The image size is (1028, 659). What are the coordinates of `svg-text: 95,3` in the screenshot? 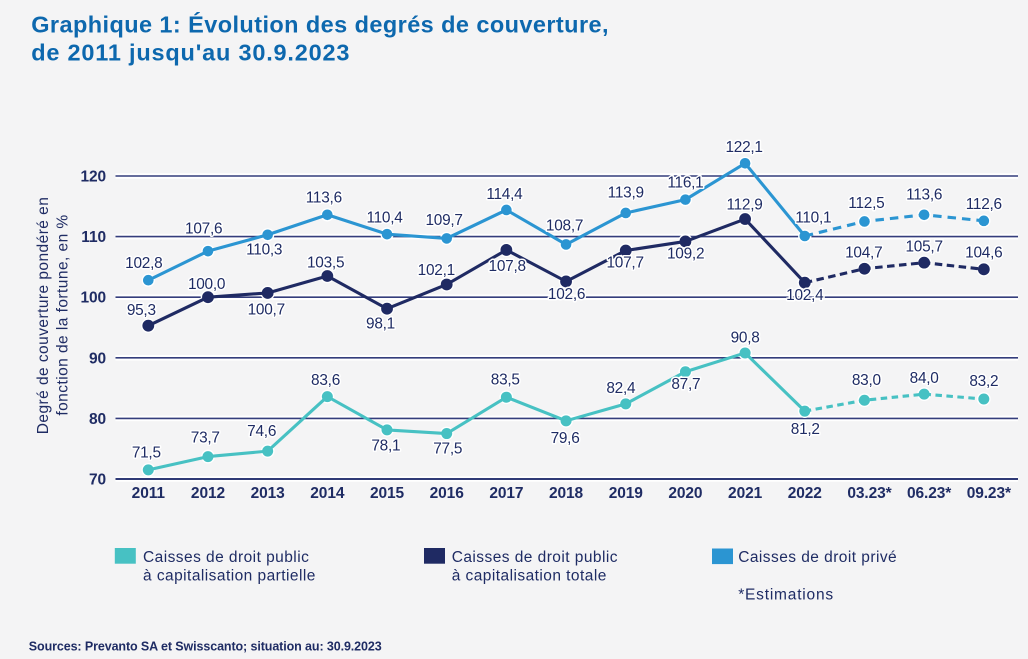 It's located at (141, 310).